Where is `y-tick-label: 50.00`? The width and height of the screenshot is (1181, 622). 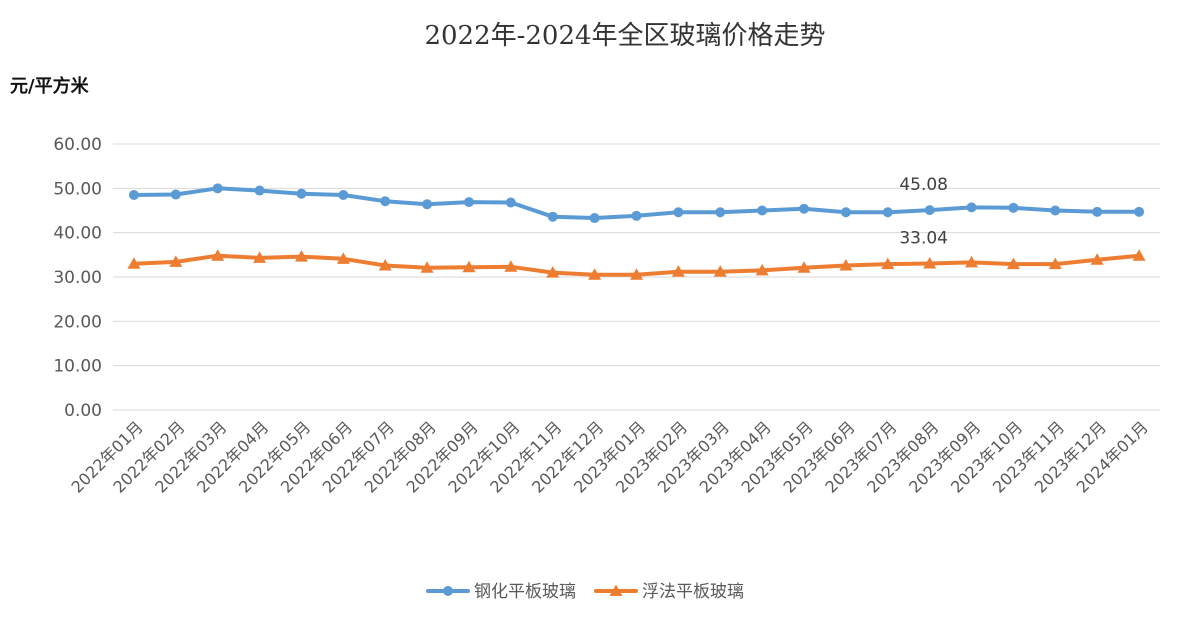
y-tick-label: 50.00 is located at coordinates (77, 189).